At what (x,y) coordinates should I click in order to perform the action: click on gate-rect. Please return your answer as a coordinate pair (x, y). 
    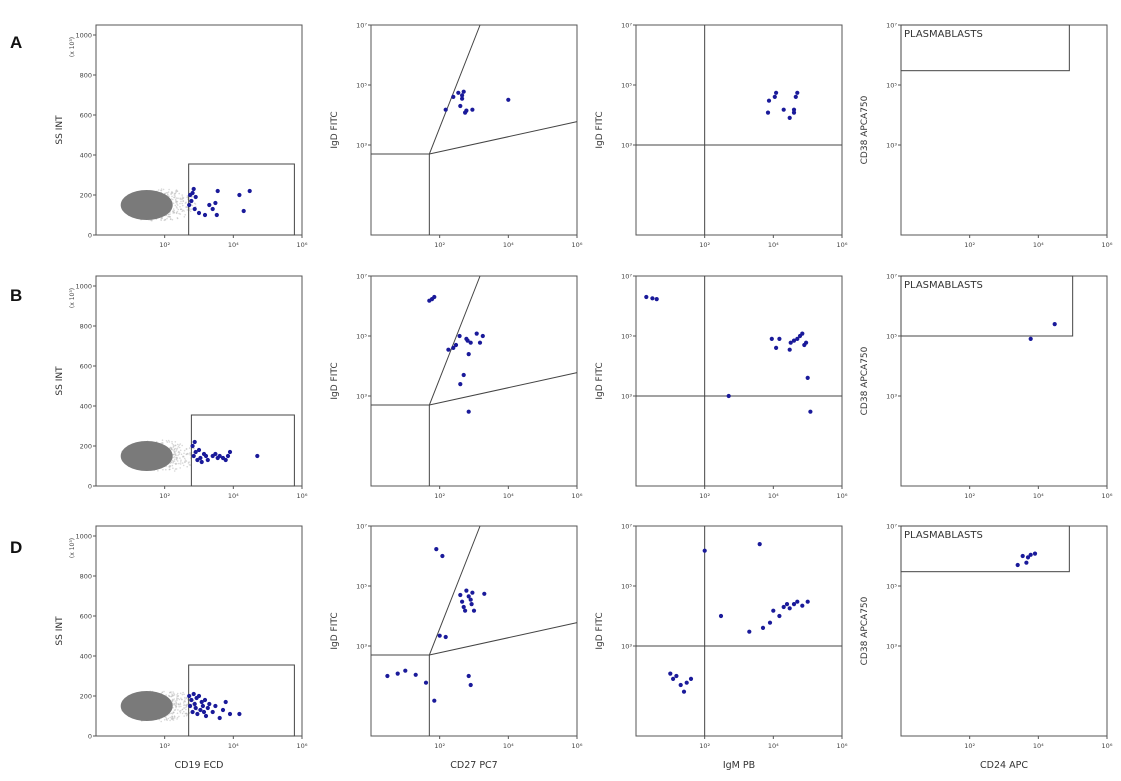
    Looking at the image, I should click on (987, 306).